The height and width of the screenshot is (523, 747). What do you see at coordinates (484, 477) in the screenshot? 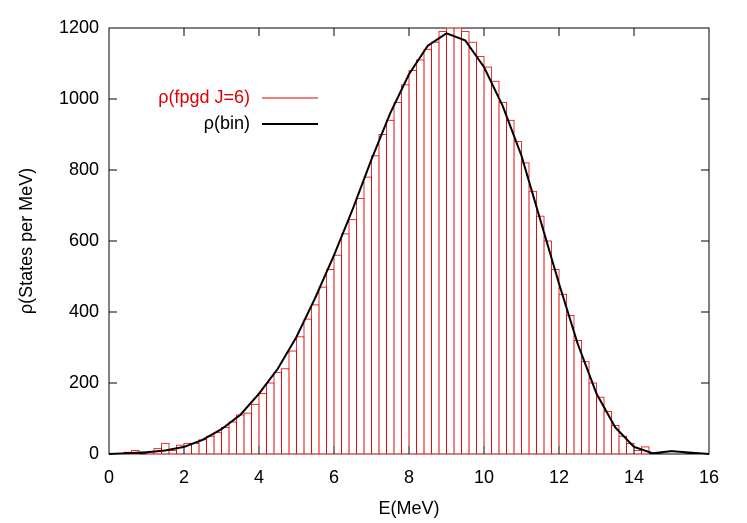
I see `x-tick-label: 10` at bounding box center [484, 477].